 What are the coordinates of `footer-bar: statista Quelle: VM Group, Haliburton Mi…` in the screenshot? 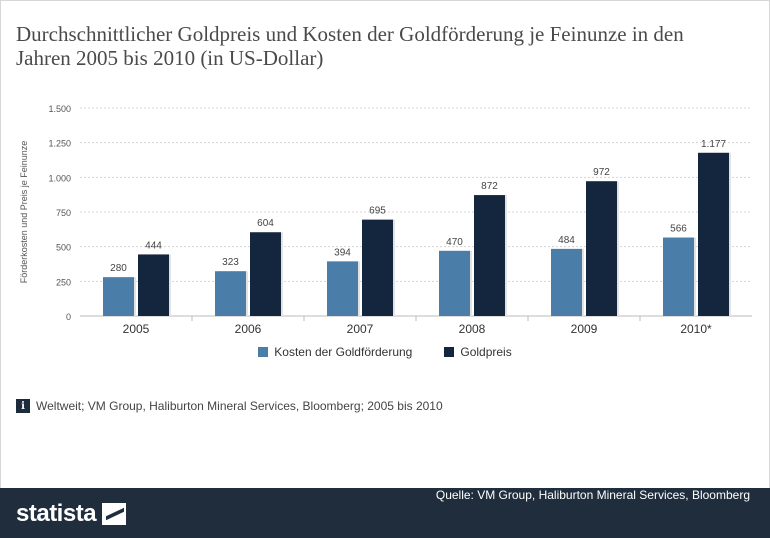 It's located at (385, 513).